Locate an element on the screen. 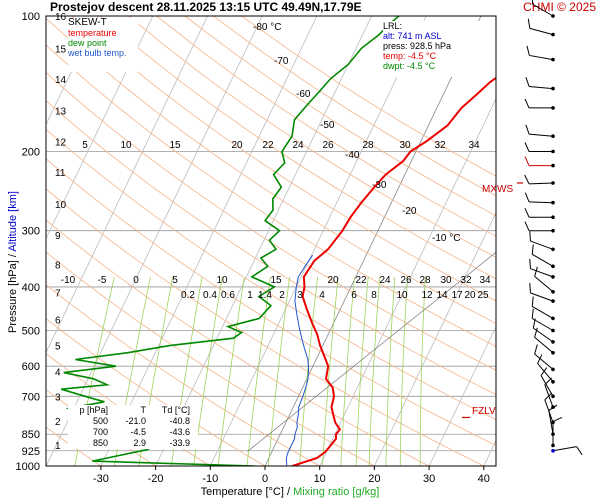  pressure-tick-label: 500 is located at coordinates (31, 332).